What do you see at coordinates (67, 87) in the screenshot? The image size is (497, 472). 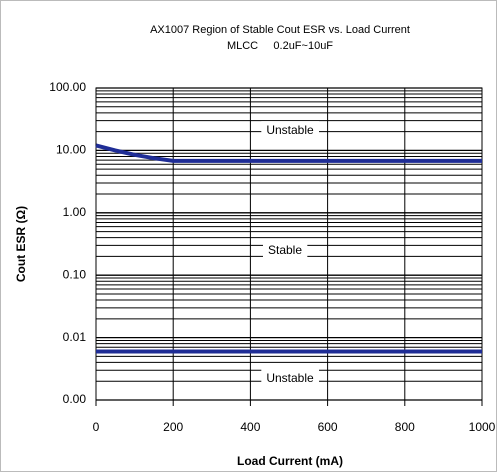 I see `y-tick-label: 100.00` at bounding box center [67, 87].